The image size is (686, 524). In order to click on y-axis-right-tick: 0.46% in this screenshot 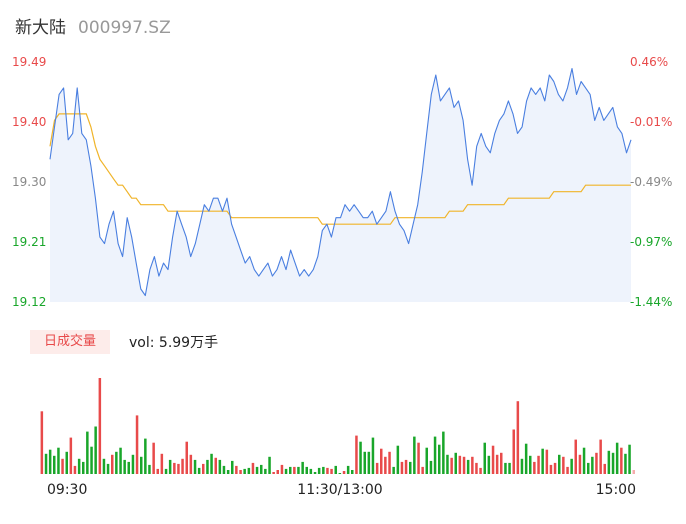, I will do `click(649, 62)`.